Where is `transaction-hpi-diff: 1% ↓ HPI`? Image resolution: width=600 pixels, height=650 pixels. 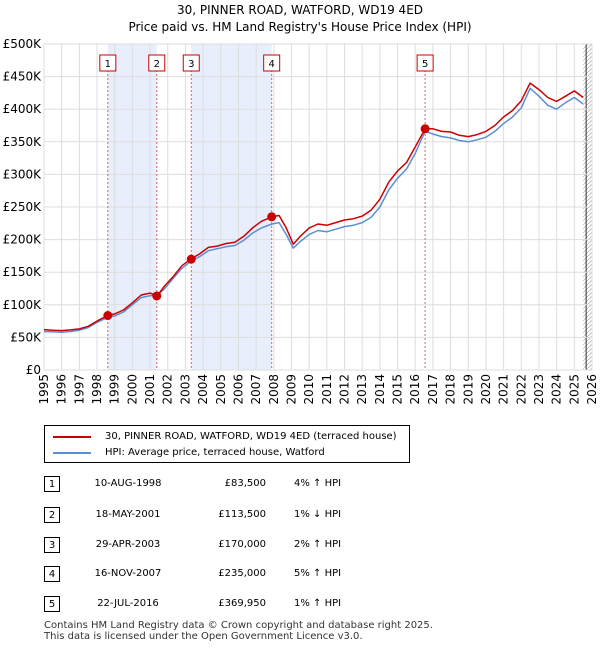
transaction-hpi-diff: 1% ↓ HPI is located at coordinates (318, 514).